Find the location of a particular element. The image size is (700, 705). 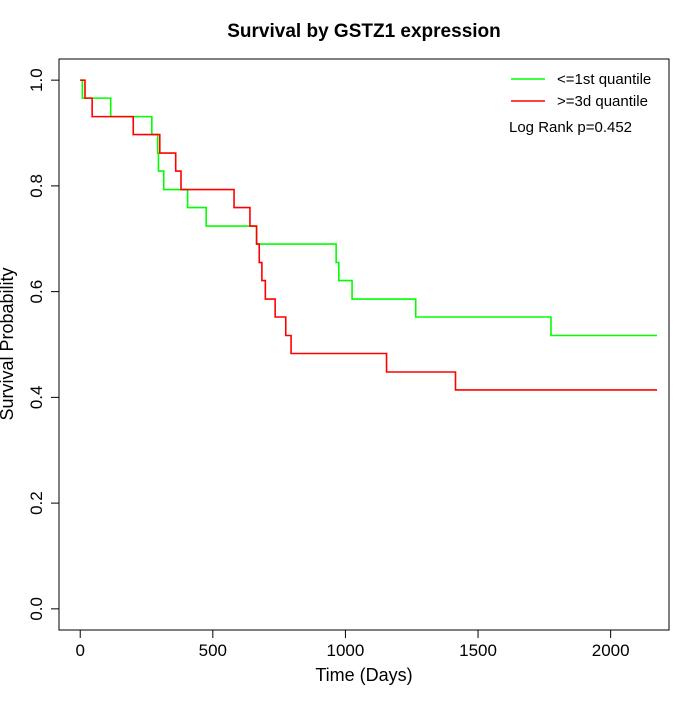

x-tick-label: 1500 is located at coordinates (478, 650).